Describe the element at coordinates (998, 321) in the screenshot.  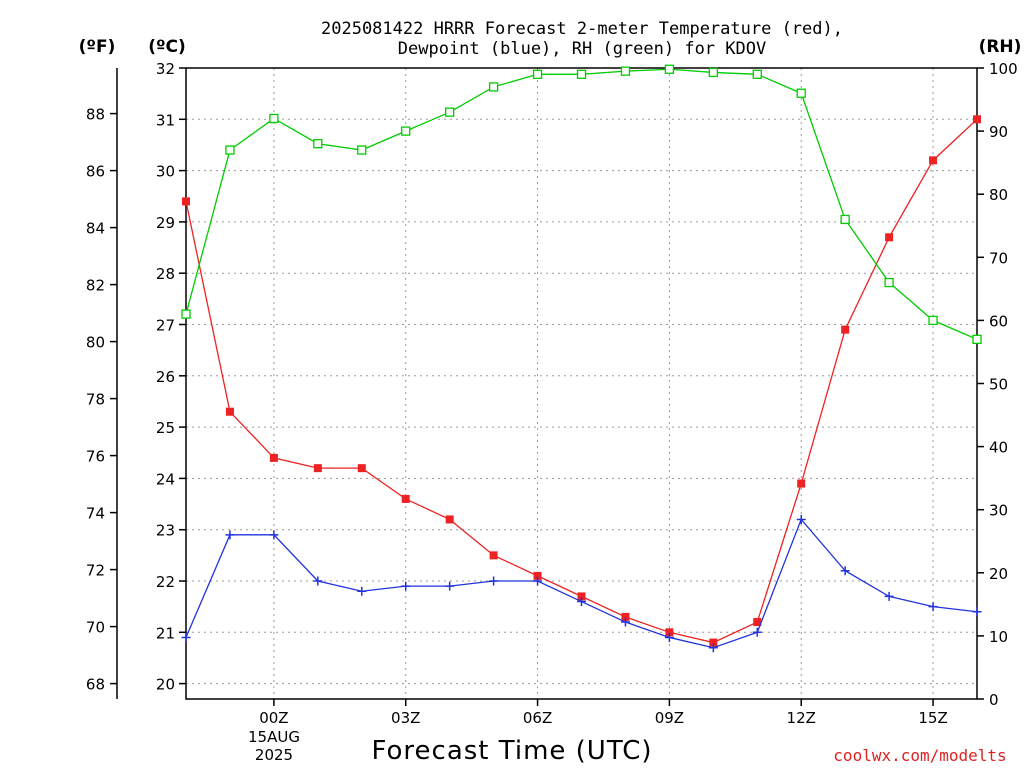
I see `rh-tick-label: 60` at that location.